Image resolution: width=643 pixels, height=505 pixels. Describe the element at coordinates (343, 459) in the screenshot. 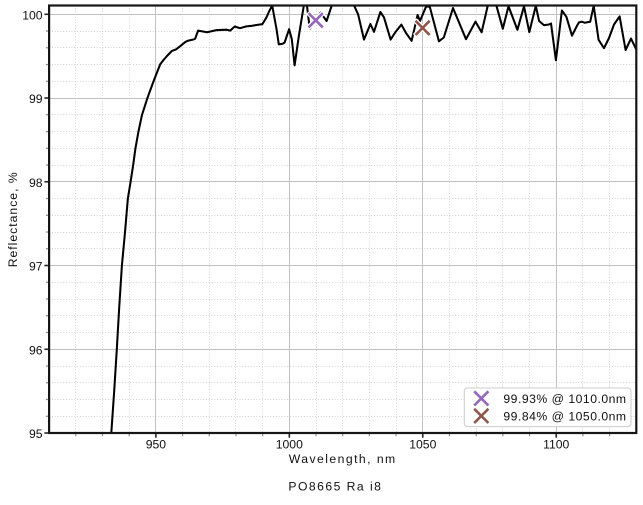

I see `svg-text: Wavelength, nm` at that location.